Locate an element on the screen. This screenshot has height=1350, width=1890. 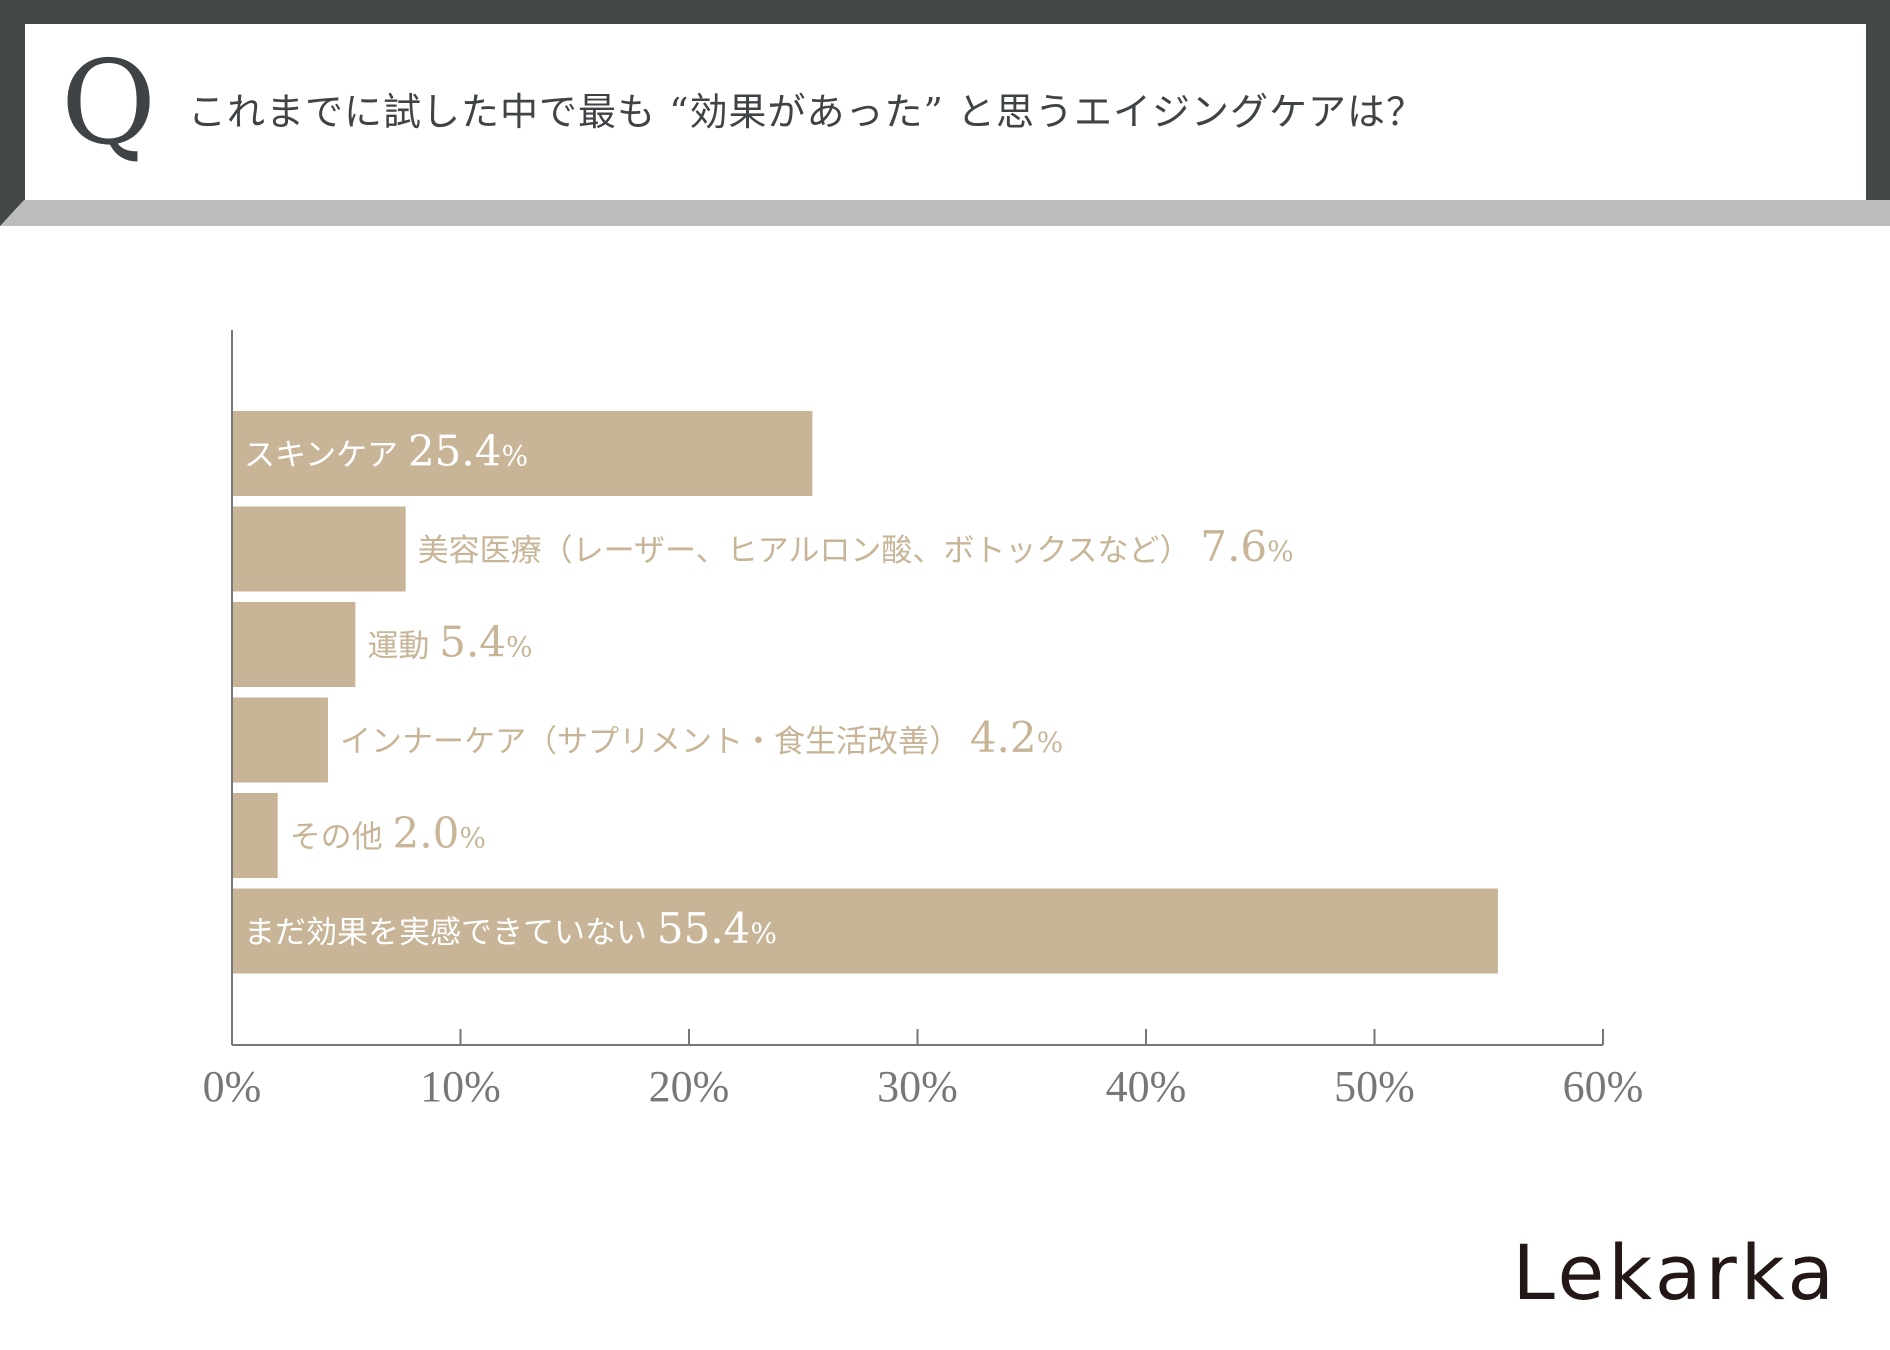
bar-label: インナーケア（サプリメント・食生活改善） 4.2% is located at coordinates (701, 737).